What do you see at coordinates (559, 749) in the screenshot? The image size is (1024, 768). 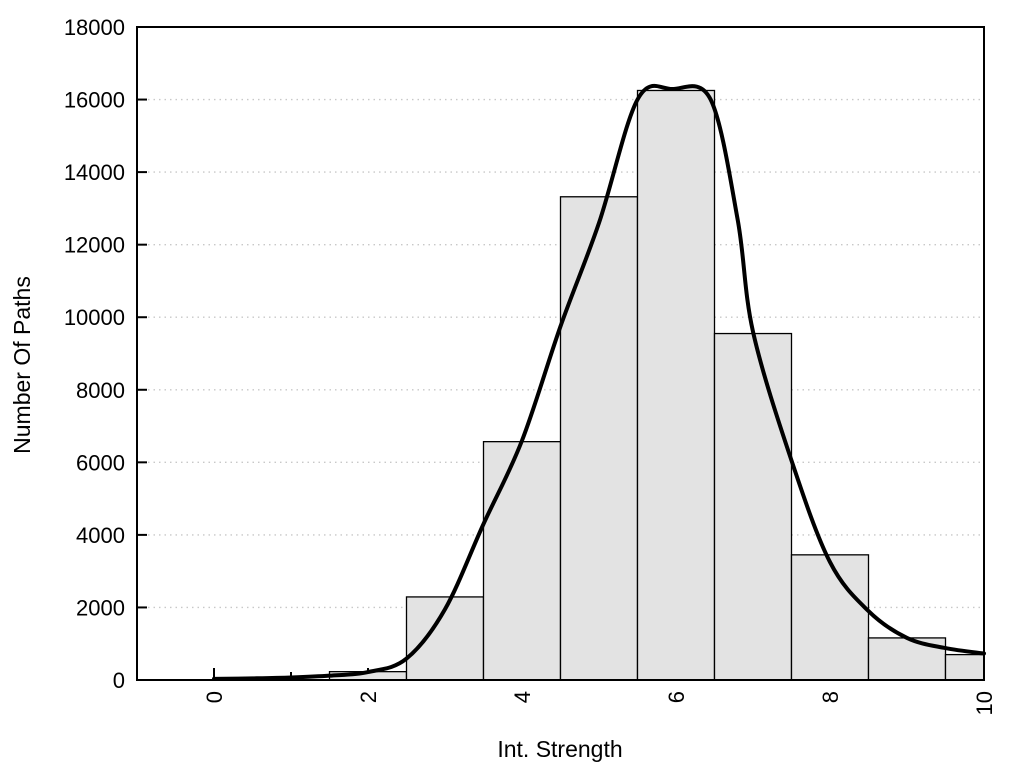 I see `x-axis-title: Int. Strength` at bounding box center [559, 749].